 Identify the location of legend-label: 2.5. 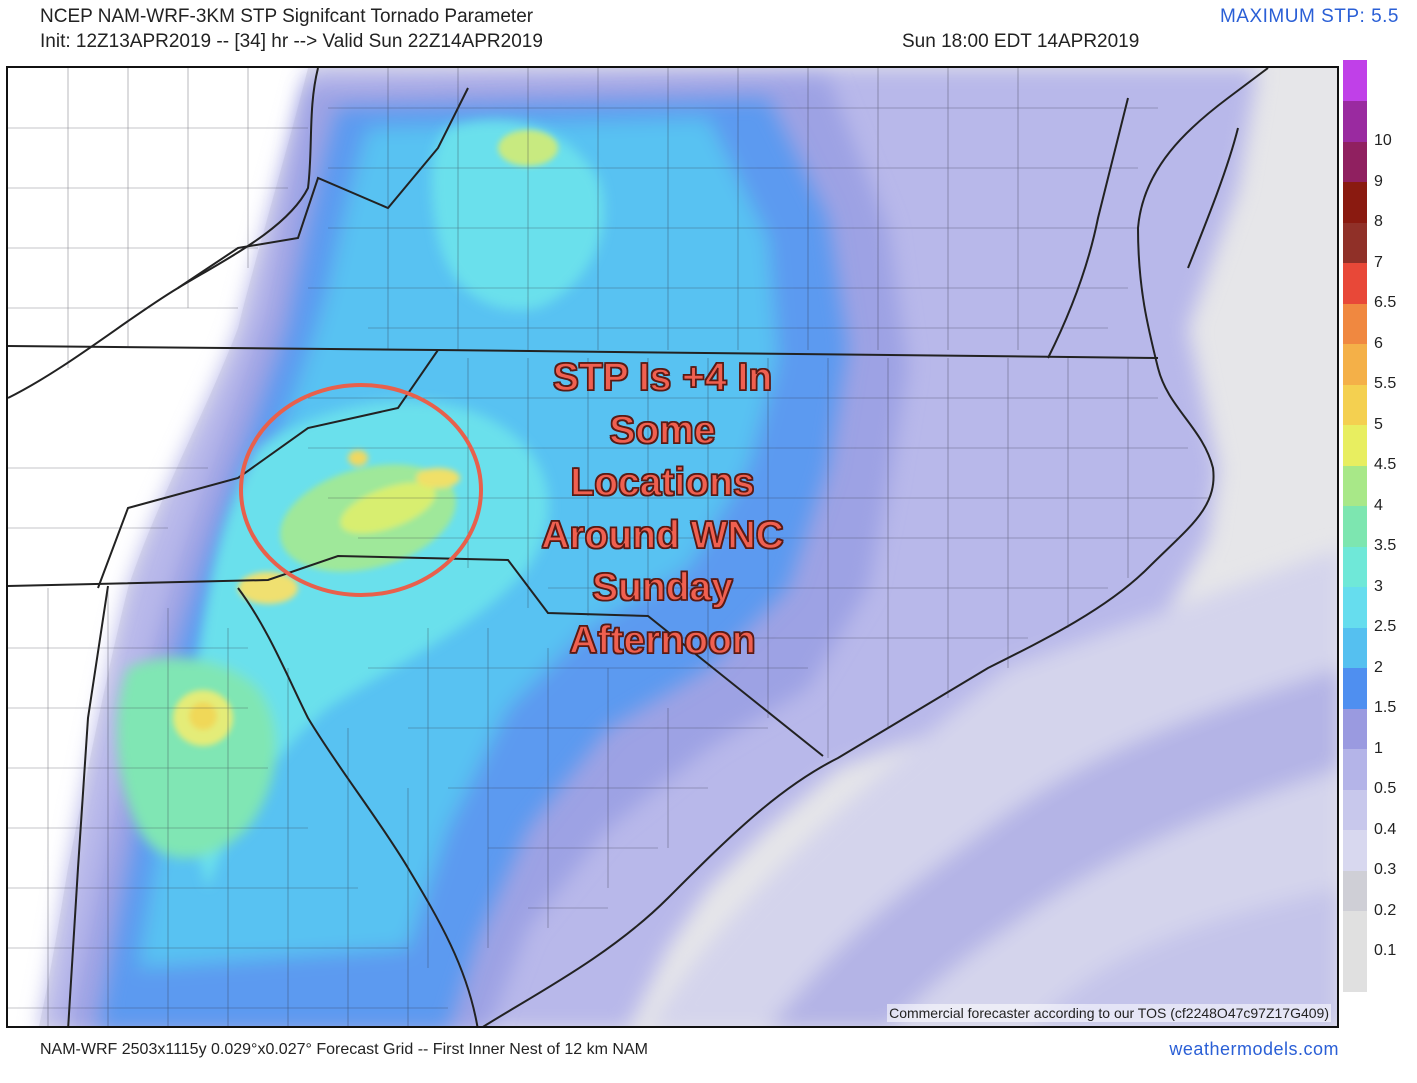
(1385, 627).